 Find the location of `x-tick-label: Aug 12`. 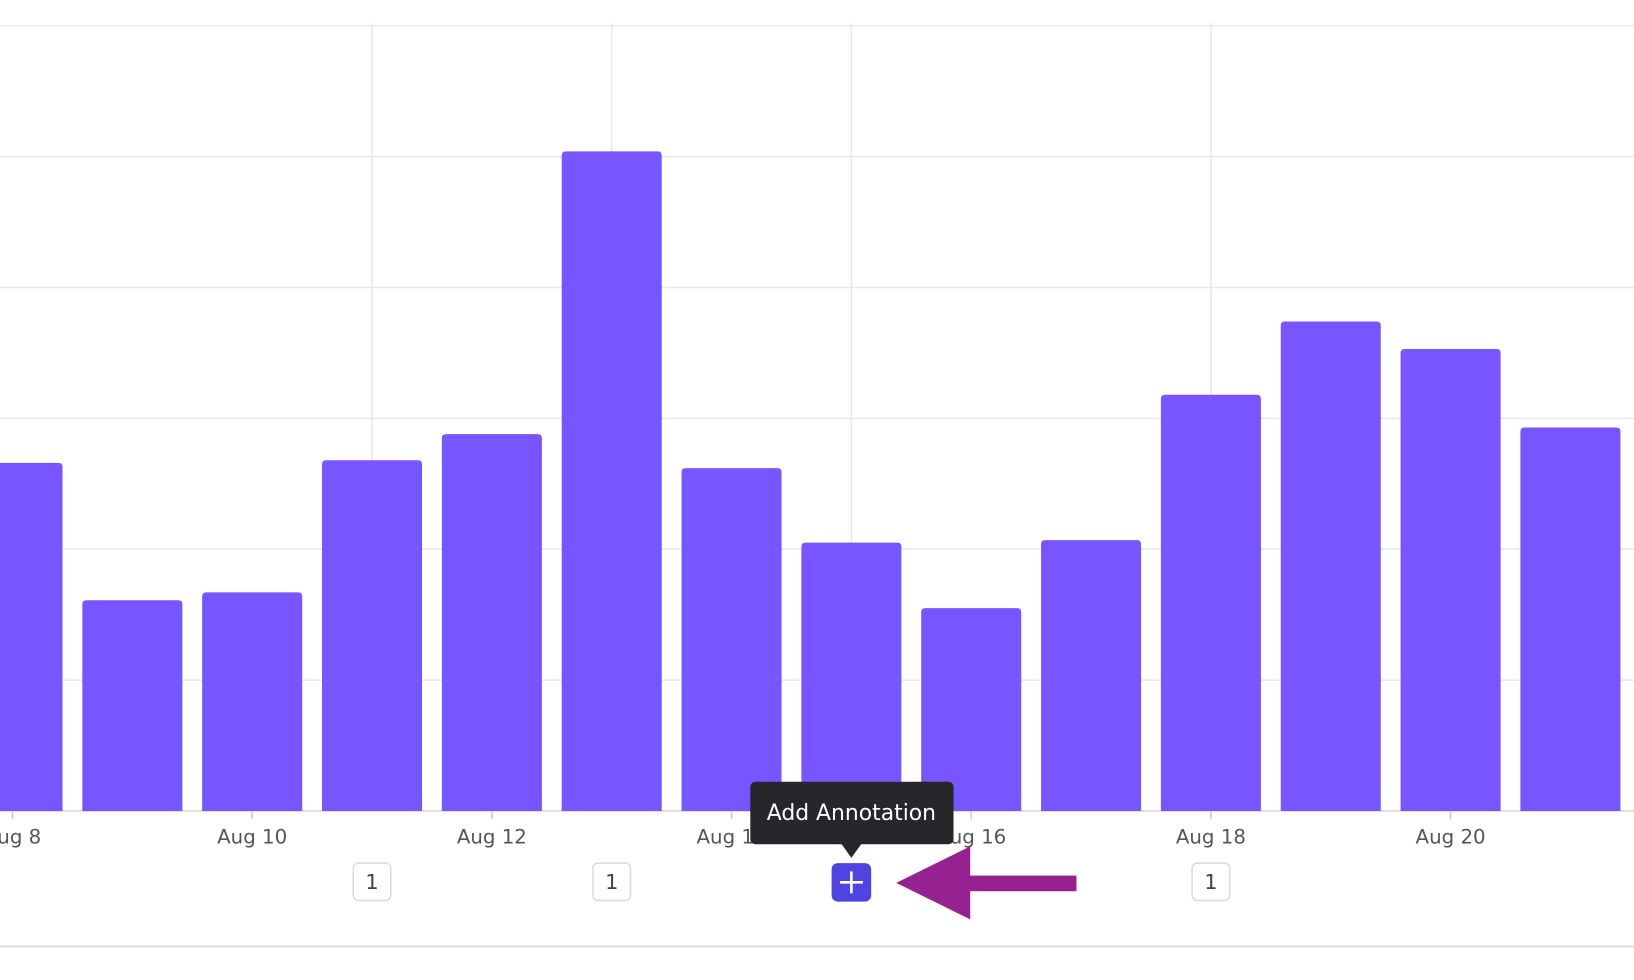

x-tick-label: Aug 12 is located at coordinates (492, 837).